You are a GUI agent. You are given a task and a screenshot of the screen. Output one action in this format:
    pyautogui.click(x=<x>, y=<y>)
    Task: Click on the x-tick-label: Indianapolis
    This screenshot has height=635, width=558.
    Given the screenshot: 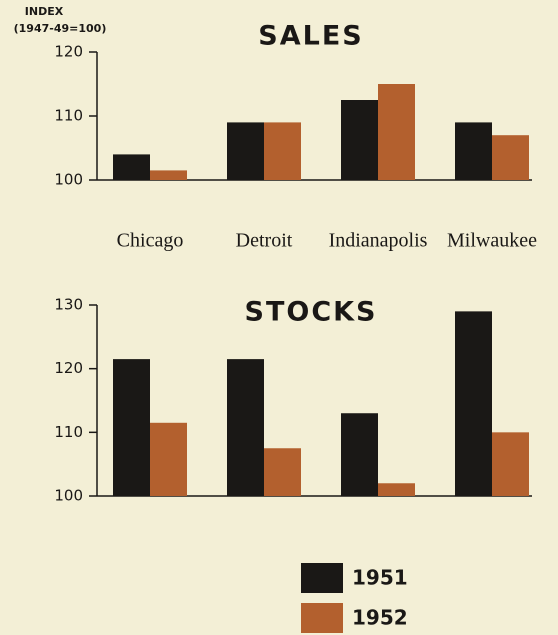 What is the action you would take?
    pyautogui.click(x=378, y=241)
    